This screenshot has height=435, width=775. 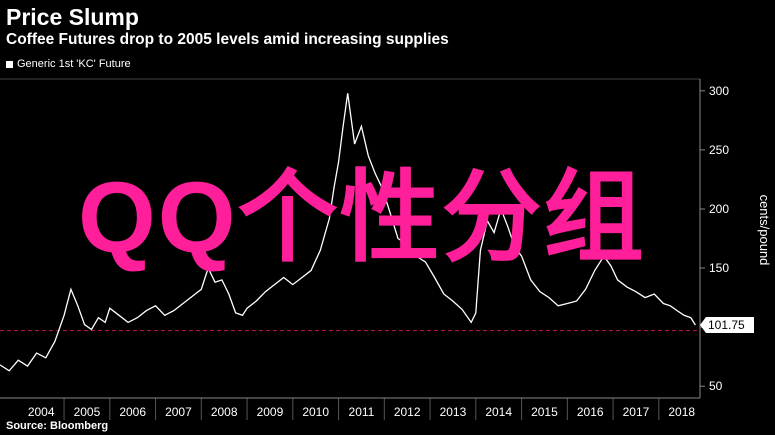 I want to click on y-tick-label: 150, so click(x=719, y=268).